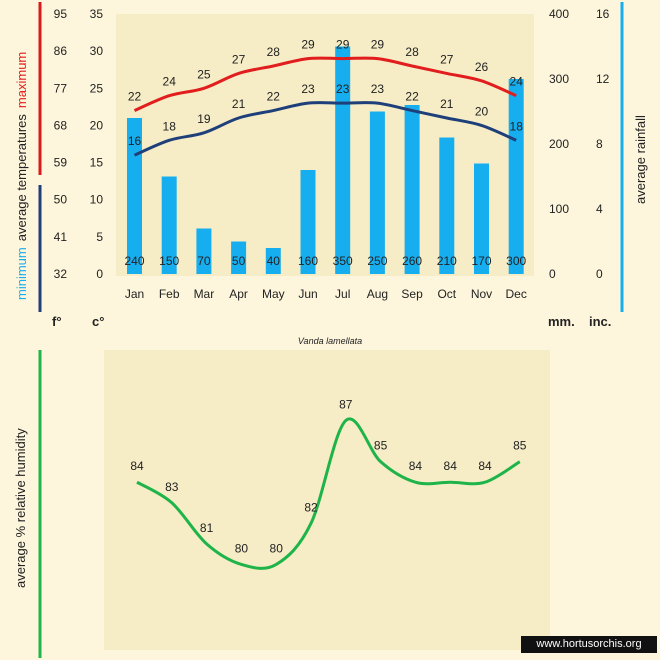  Describe the element at coordinates (61, 237) in the screenshot. I see `fahrenheit-tick-label: 41` at that location.